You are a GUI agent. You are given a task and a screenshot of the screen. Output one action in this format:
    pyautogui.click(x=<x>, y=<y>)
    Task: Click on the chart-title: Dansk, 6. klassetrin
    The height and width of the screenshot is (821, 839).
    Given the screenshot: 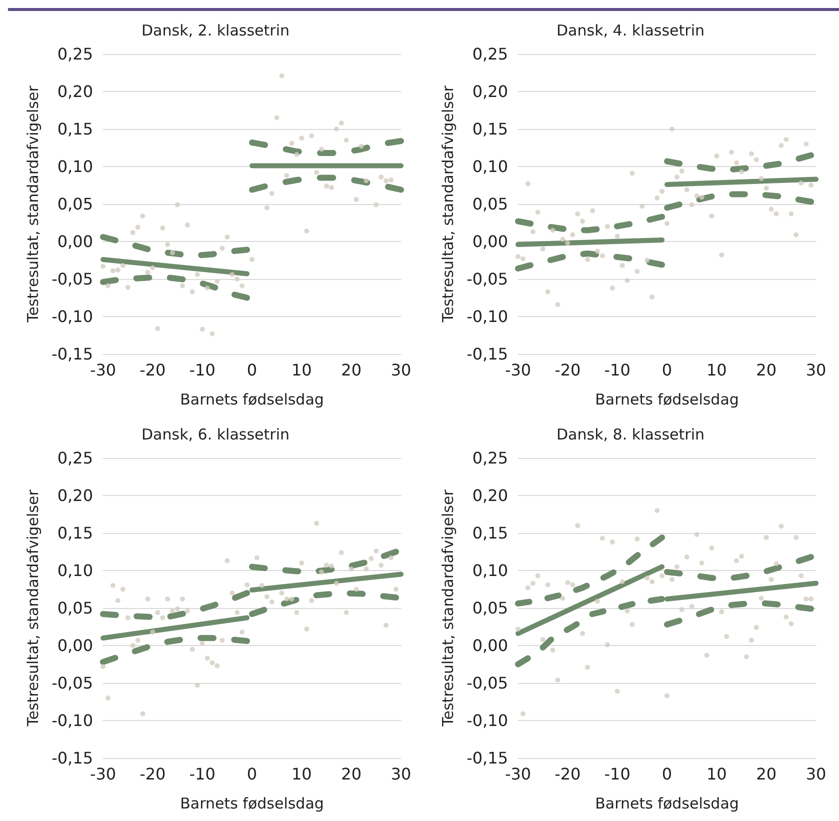 What is the action you would take?
    pyautogui.click(x=216, y=435)
    